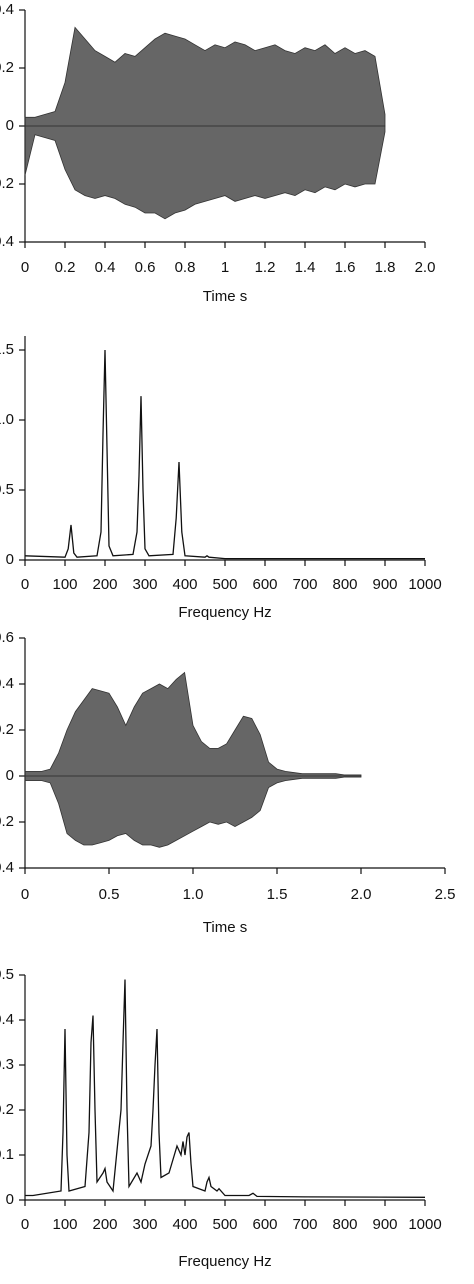 This screenshot has width=474, height=1284. What do you see at coordinates (65, 267) in the screenshot?
I see `x-tick-label: 0.2` at bounding box center [65, 267].